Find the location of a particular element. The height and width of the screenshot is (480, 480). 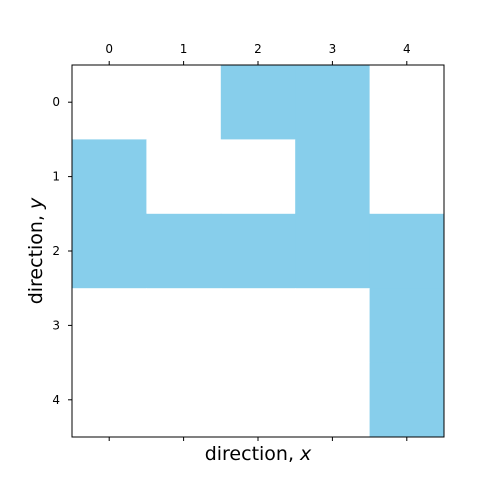

heatmap-cell-r0-c2 is located at coordinates (258, 102).